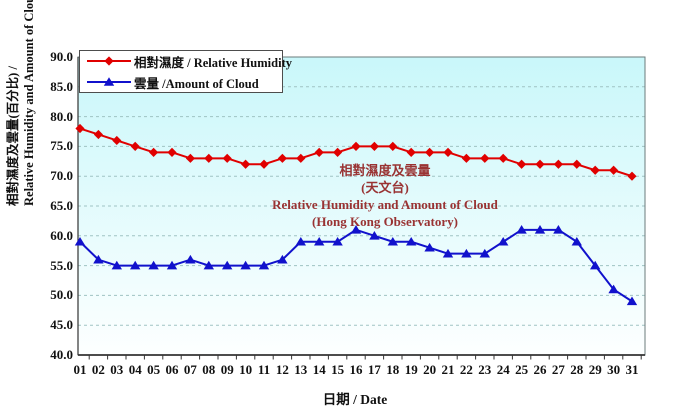  What do you see at coordinates (522, 369) in the screenshot?
I see `x-tick-label: 25` at bounding box center [522, 369].